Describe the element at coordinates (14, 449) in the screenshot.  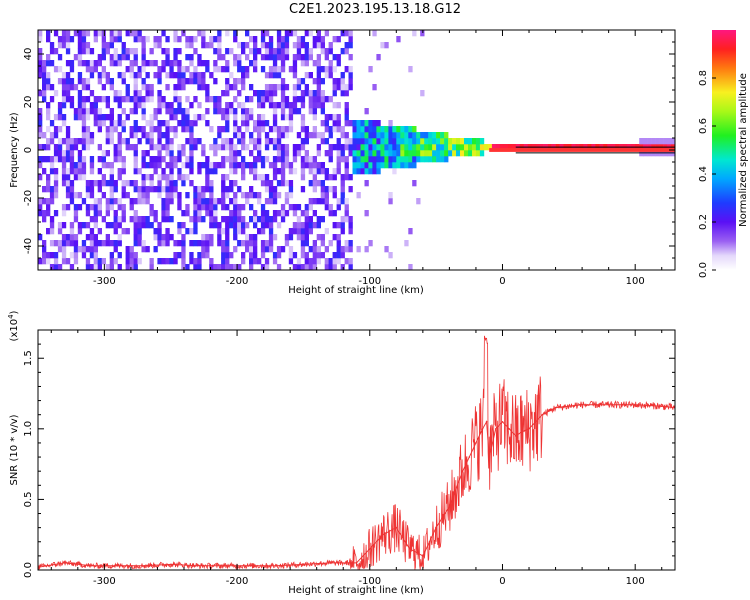
I see `snr-y-axis-label: SNR (10 * v/v)` at that location.